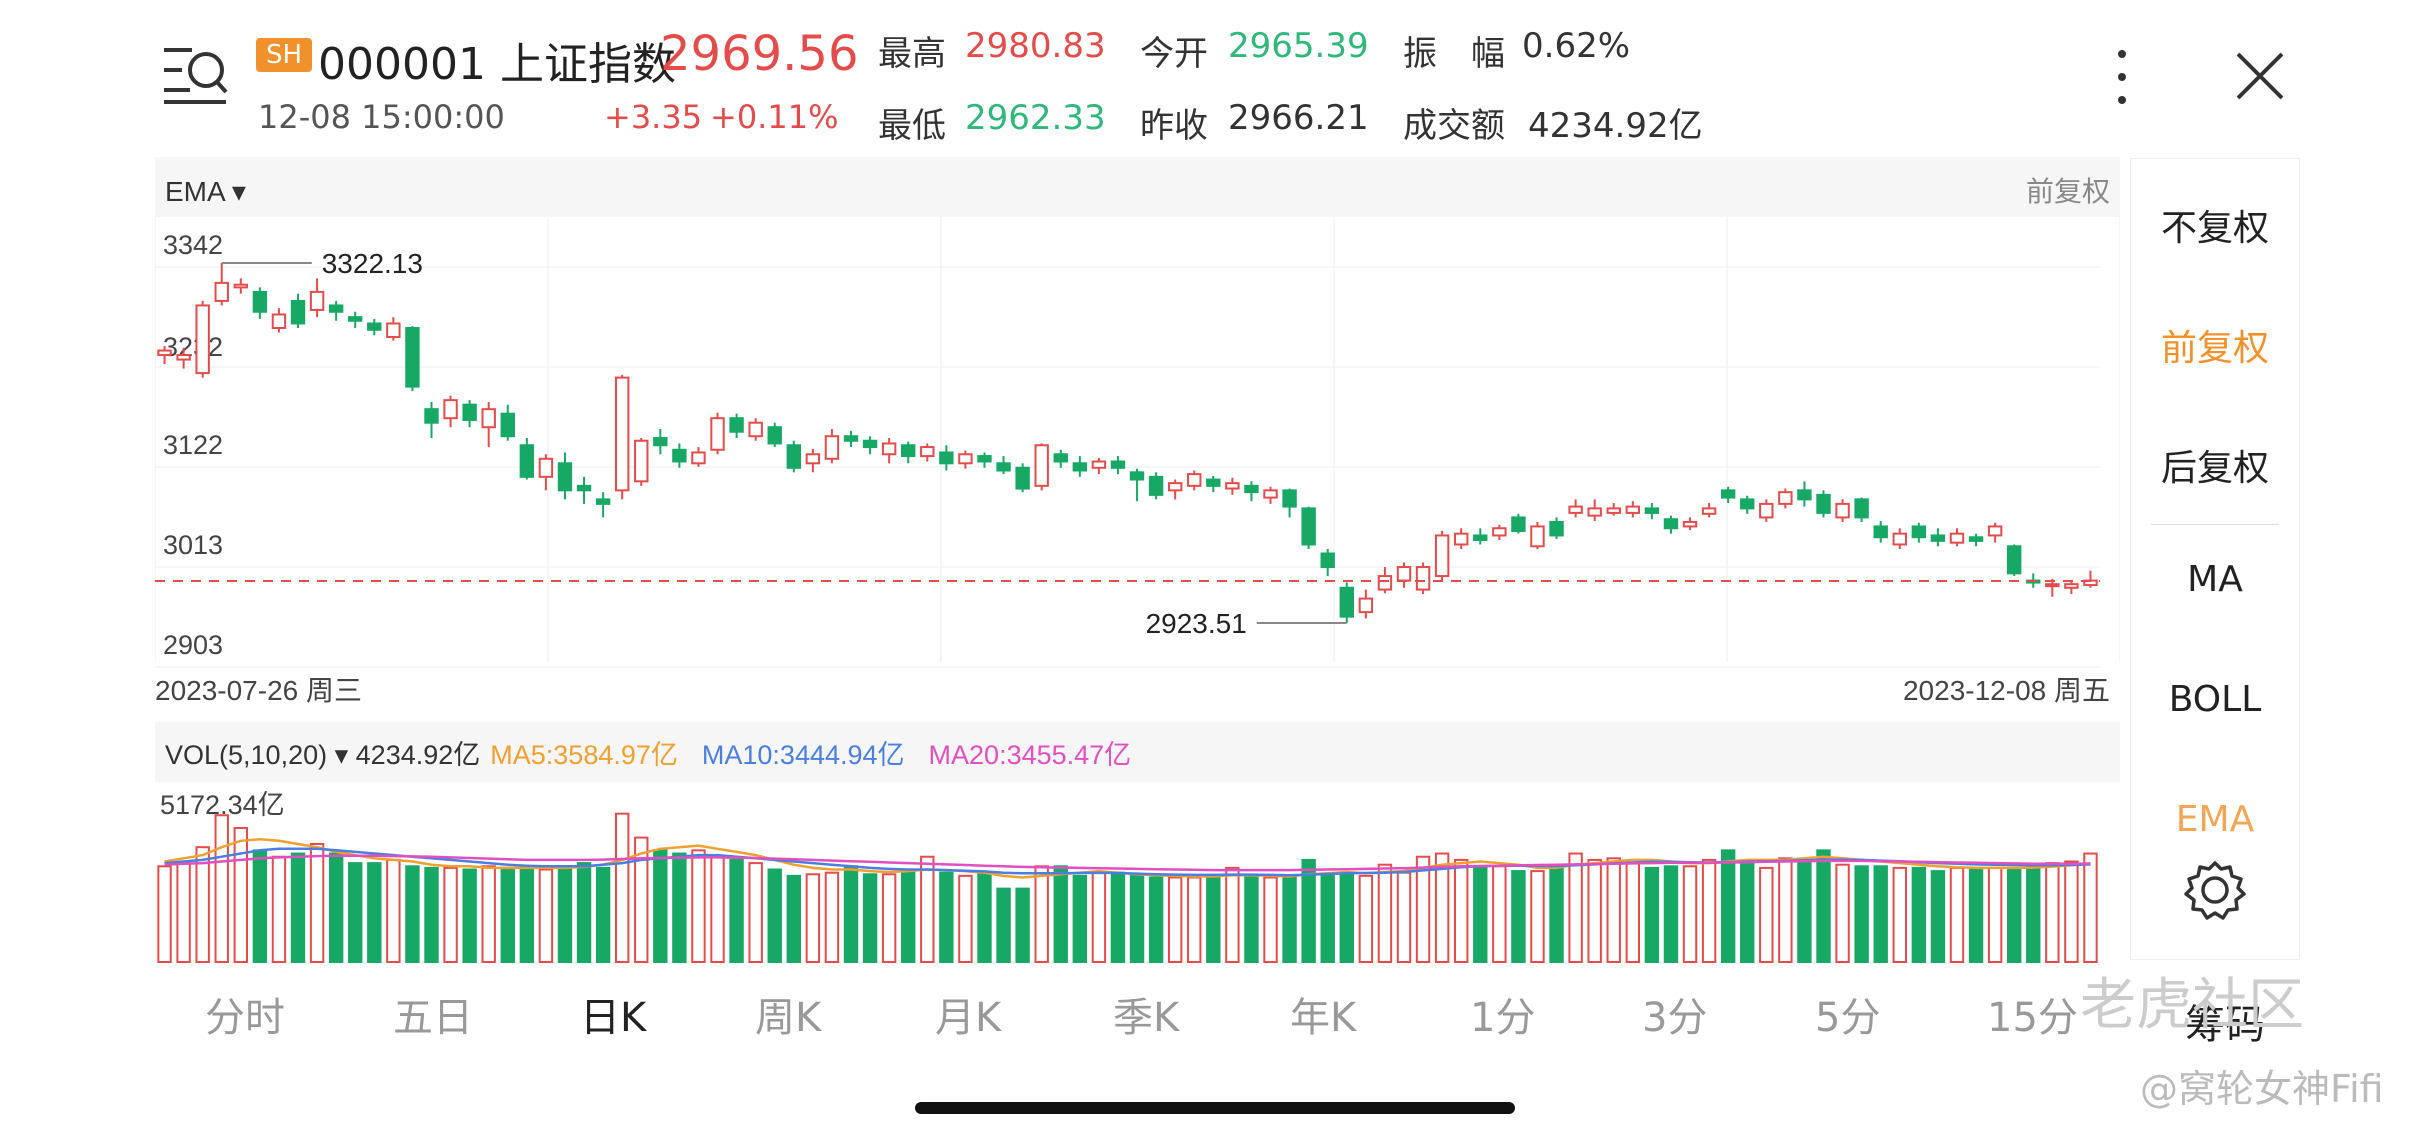  Describe the element at coordinates (1848, 1018) in the screenshot. I see `tab-5min: 5分` at that location.